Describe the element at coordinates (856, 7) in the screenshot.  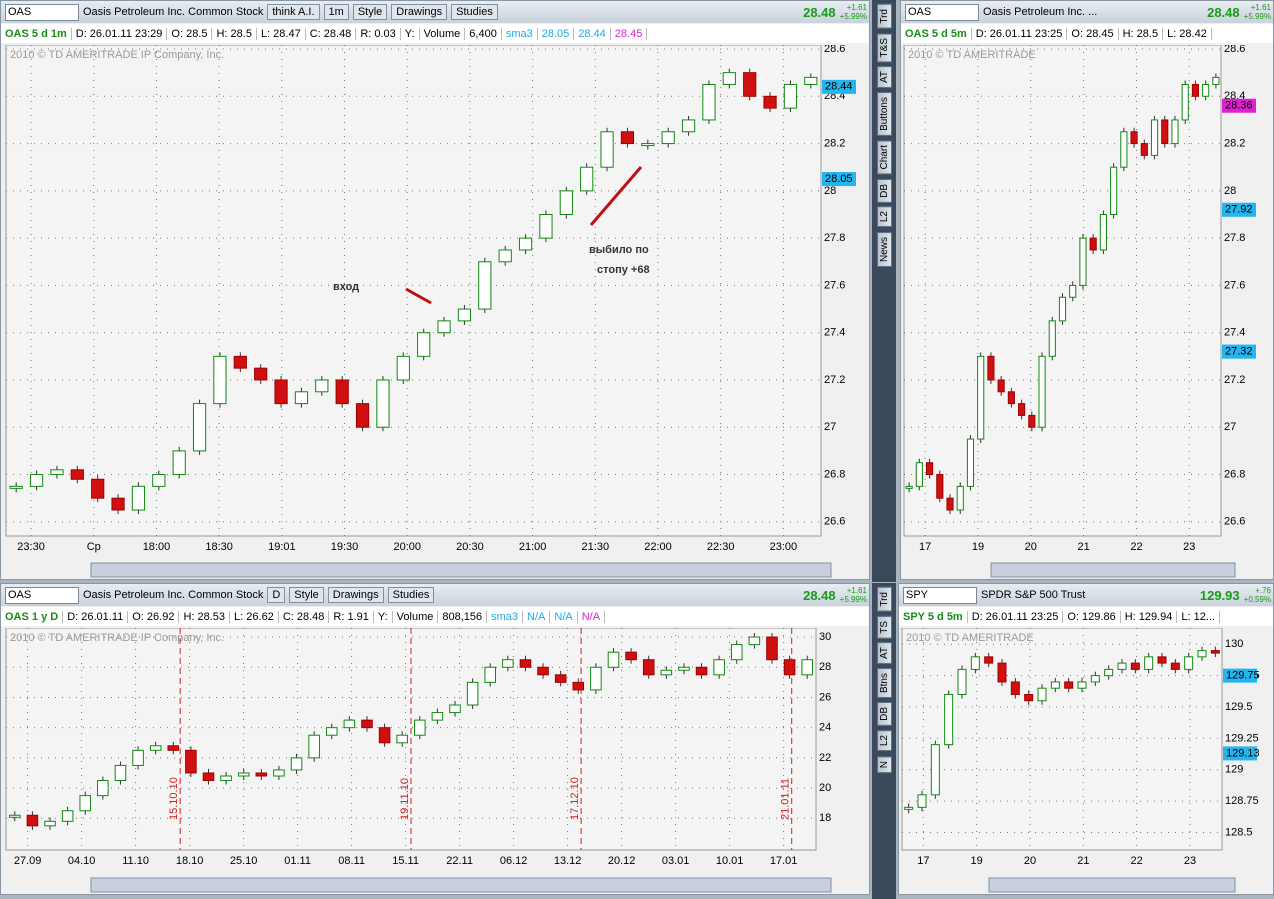
I see `change-value: +1.61` at that location.